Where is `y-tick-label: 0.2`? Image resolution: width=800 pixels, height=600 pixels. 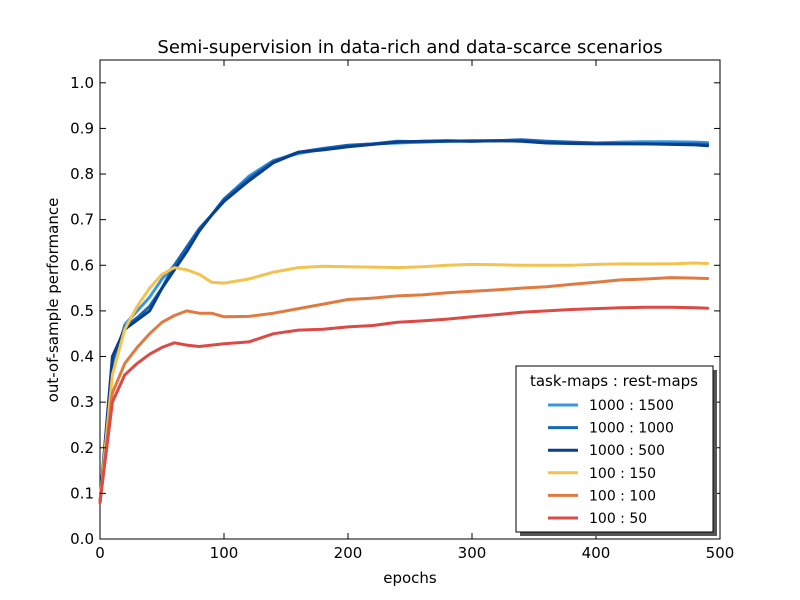
y-tick-label: 0.2 is located at coordinates (82, 448).